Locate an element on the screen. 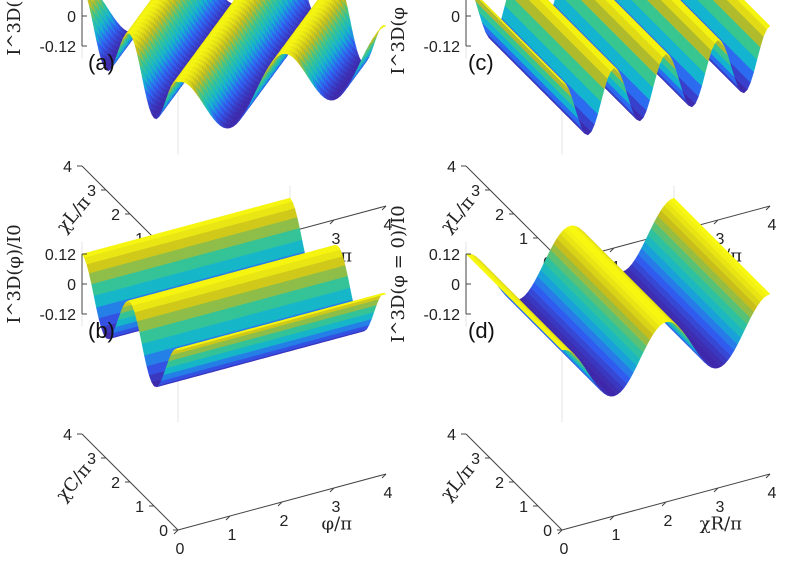 The height and width of the screenshot is (580, 789). panel-label: (a) is located at coordinates (101, 62).